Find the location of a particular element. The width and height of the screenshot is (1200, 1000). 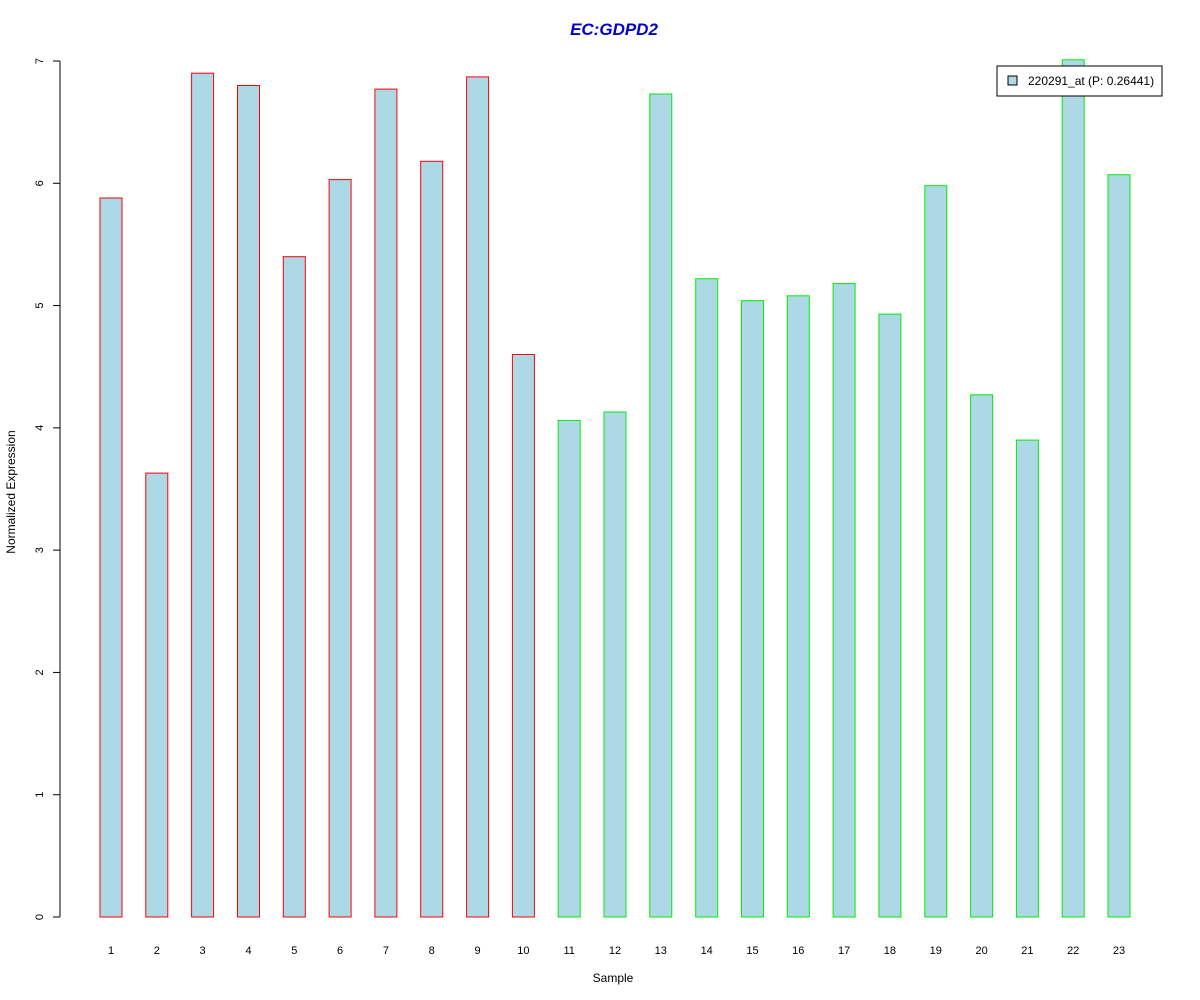

x-tick-label: 9 is located at coordinates (478, 951).